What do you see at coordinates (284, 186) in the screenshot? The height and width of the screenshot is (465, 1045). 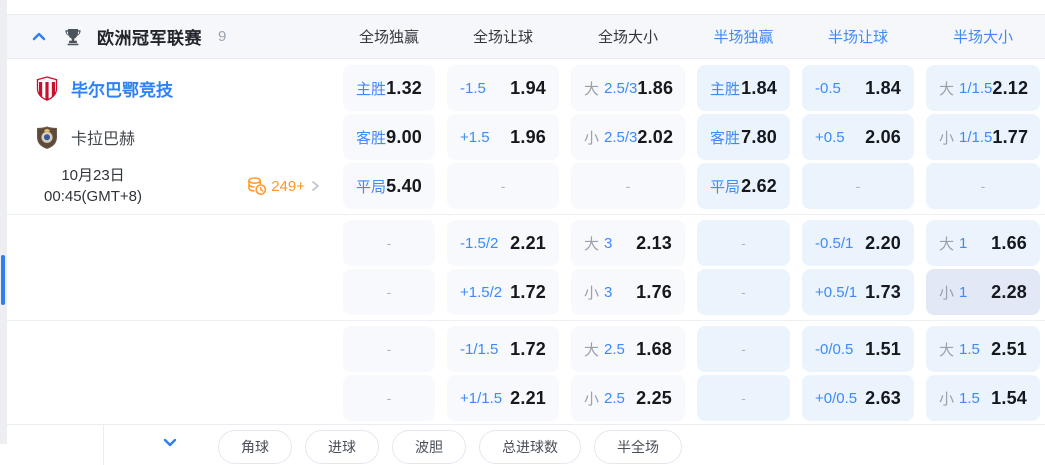 I see `more-odds-link: 249+` at bounding box center [284, 186].